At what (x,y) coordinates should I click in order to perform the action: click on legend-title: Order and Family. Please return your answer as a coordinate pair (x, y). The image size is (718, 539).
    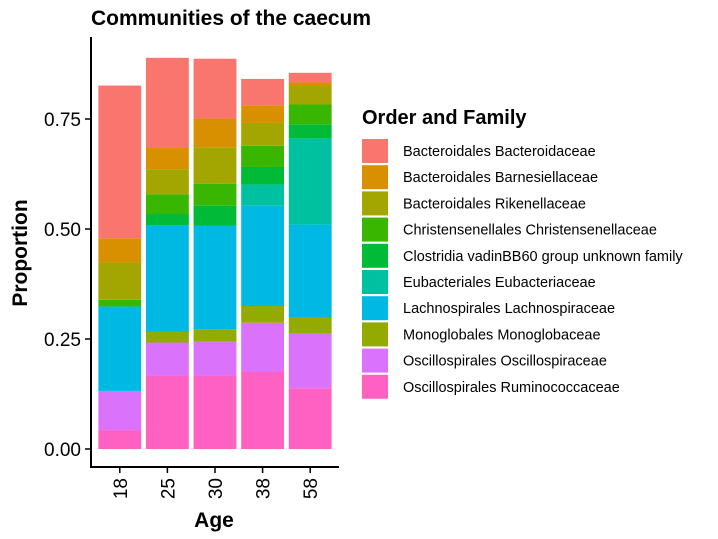
    Looking at the image, I should click on (444, 118).